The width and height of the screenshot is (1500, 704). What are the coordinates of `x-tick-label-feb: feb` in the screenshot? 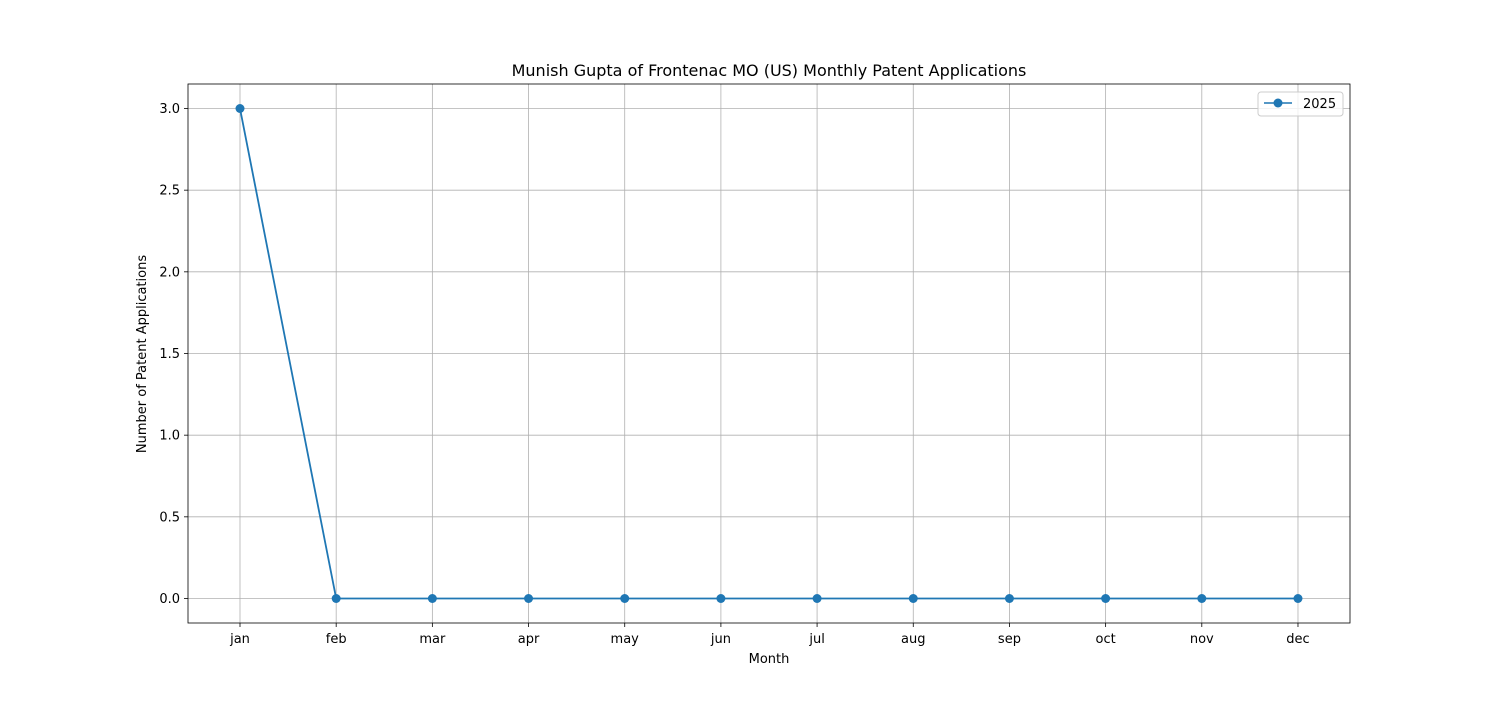 It's located at (336, 639).